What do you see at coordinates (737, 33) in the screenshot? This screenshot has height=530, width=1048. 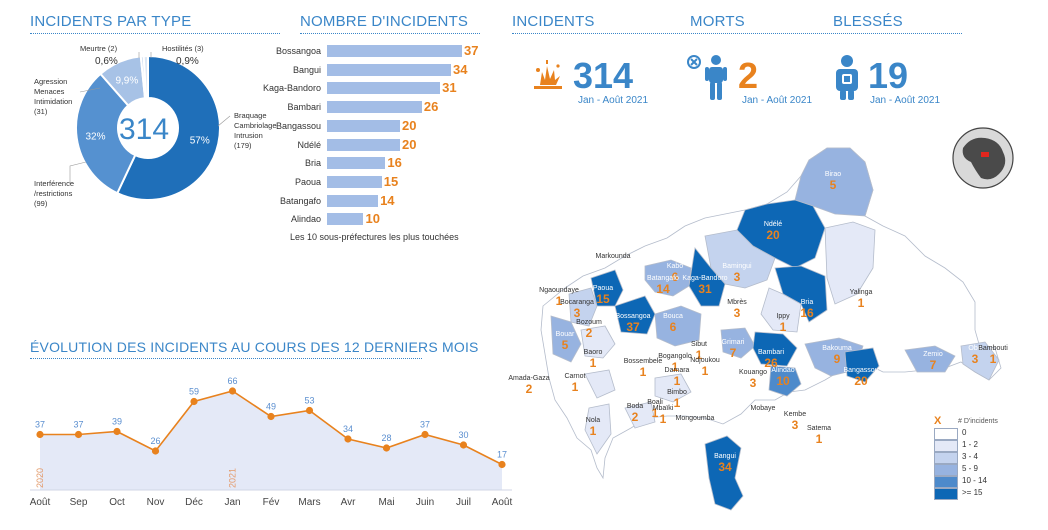 I see `kpi-title-divider` at bounding box center [737, 33].